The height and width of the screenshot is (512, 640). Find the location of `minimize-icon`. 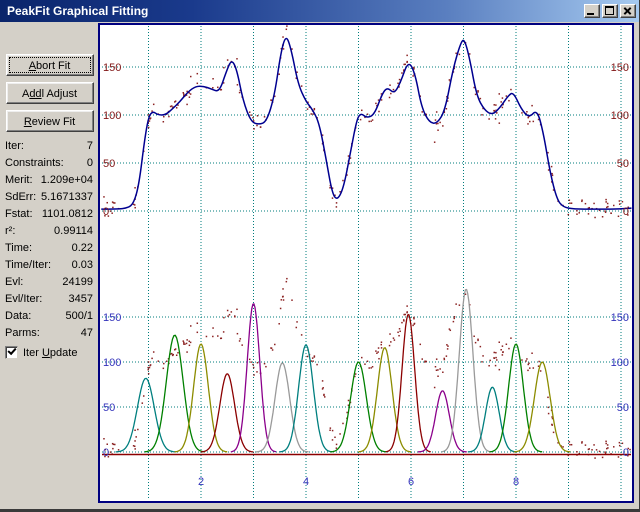

minimize-icon is located at coordinates (590, 14).